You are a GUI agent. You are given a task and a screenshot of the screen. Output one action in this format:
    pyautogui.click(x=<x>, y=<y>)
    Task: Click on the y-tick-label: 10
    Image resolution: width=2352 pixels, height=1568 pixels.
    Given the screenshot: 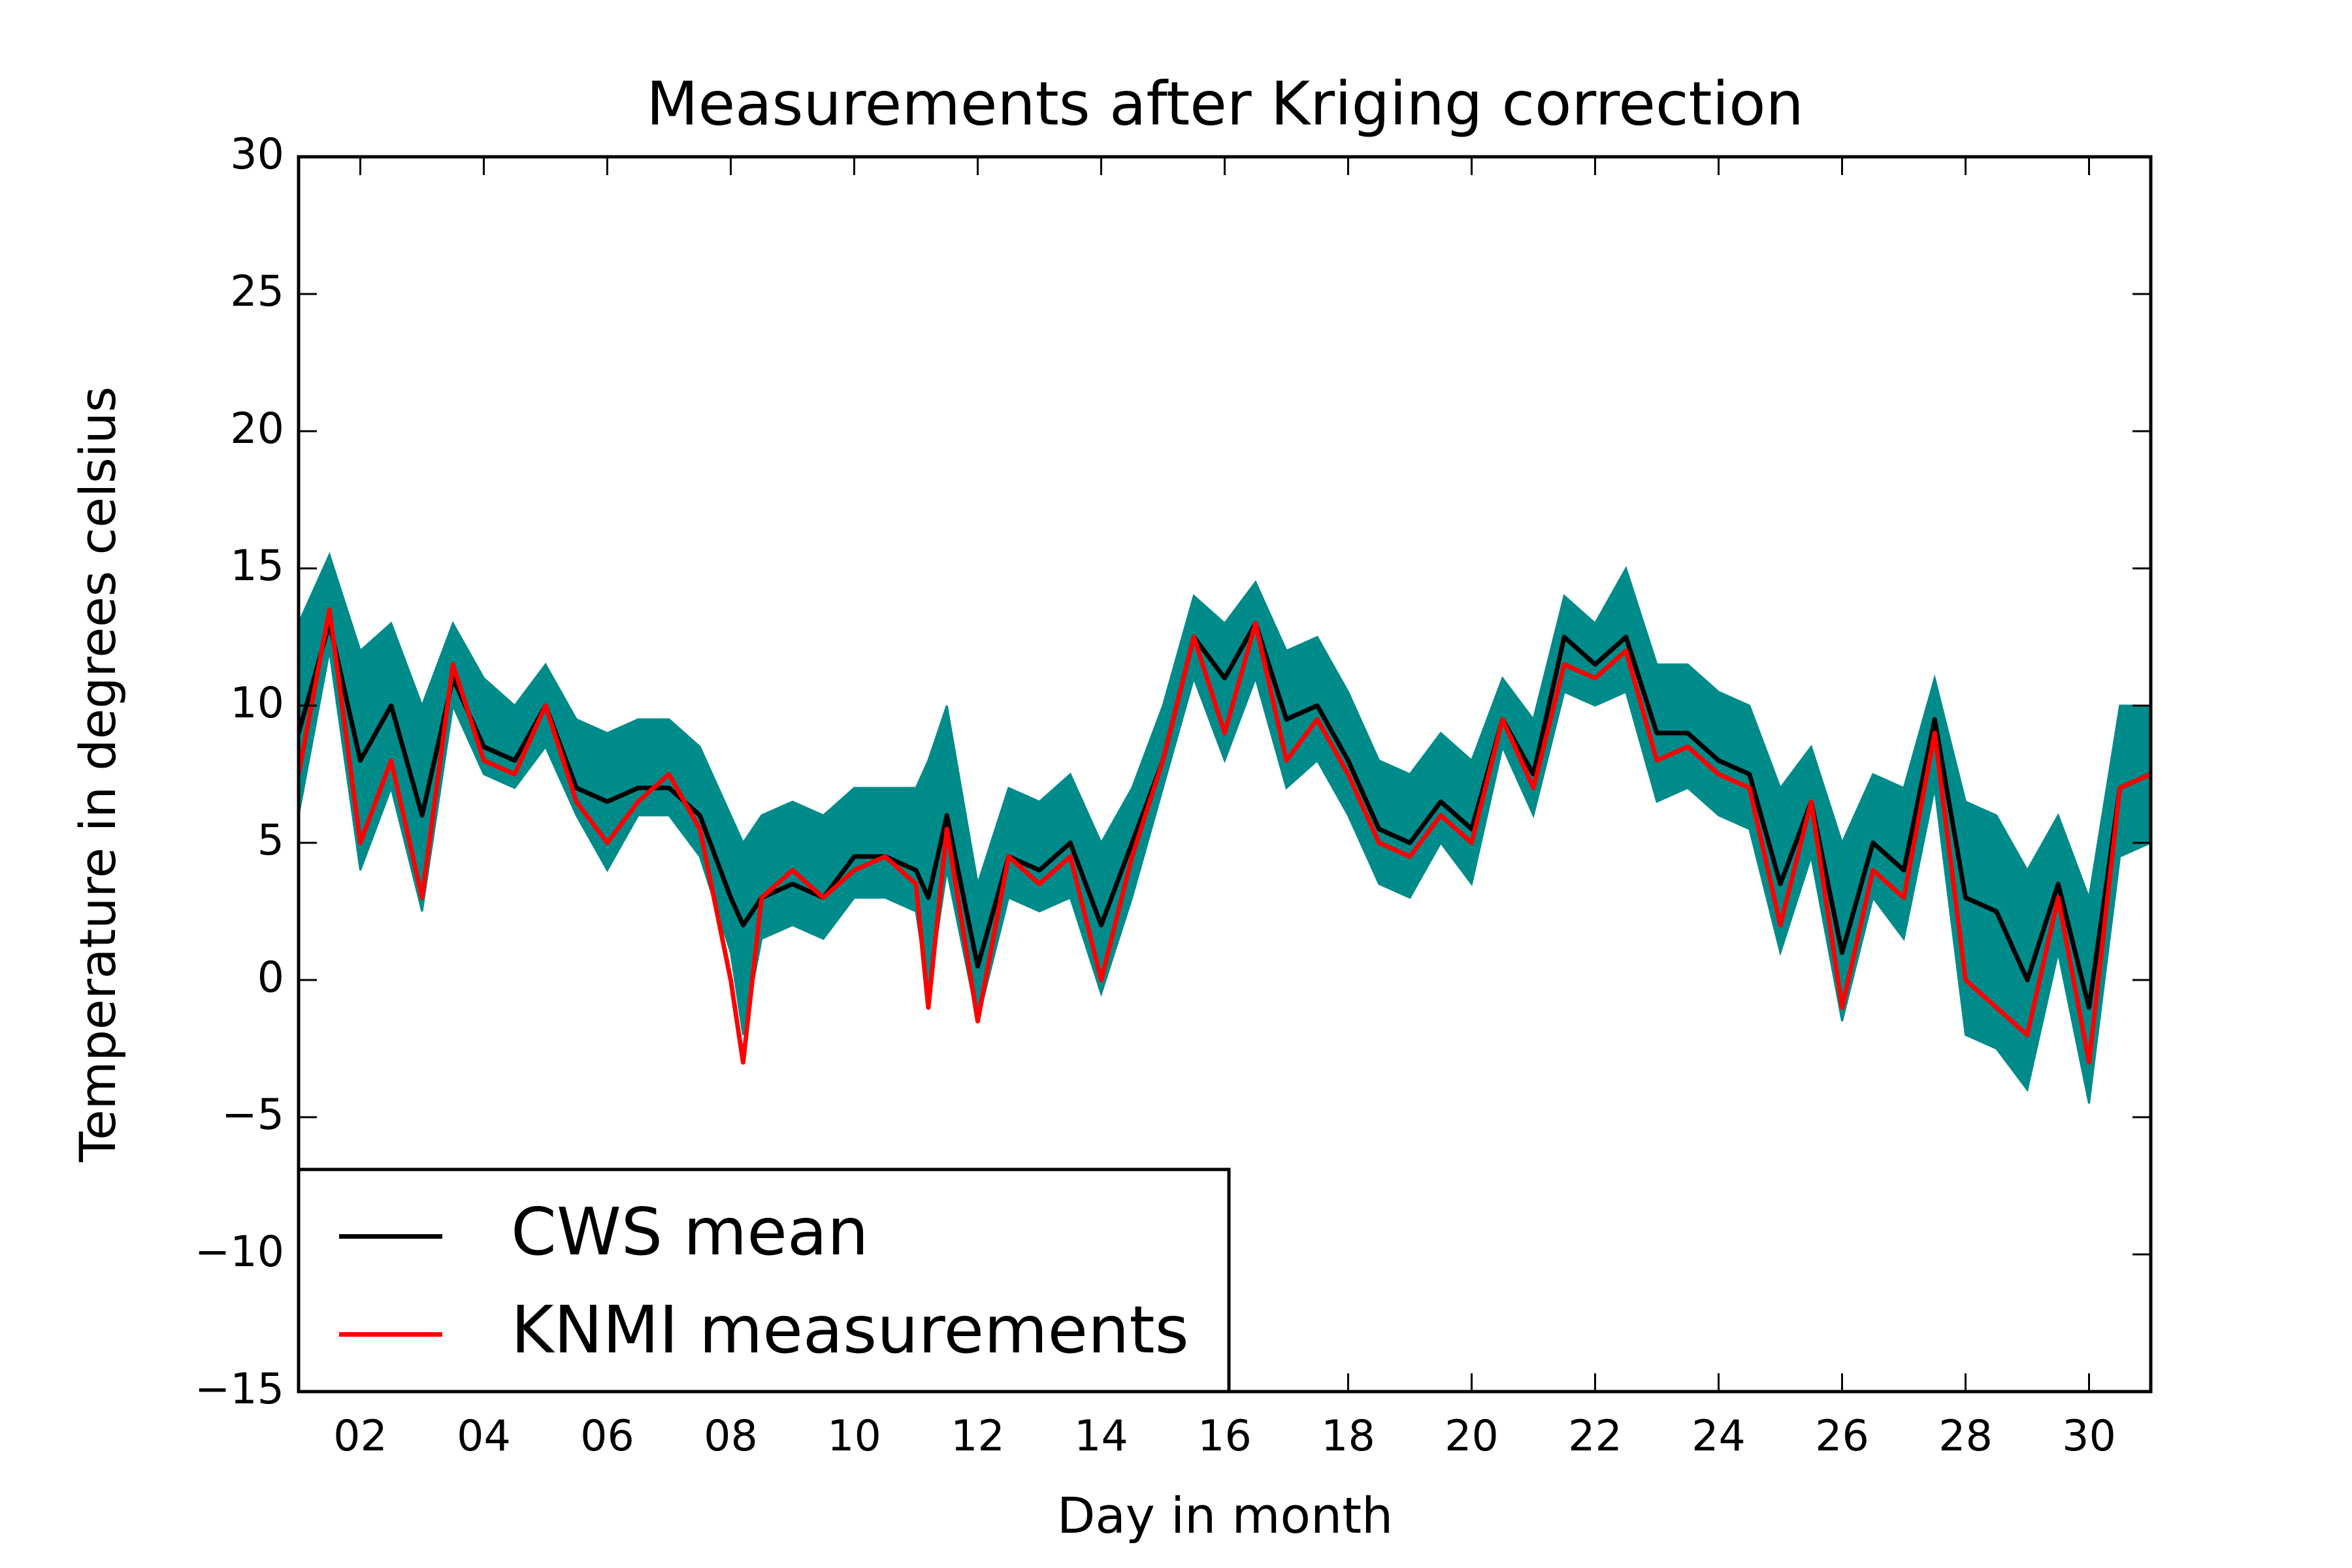 What is the action you would take?
    pyautogui.click(x=257, y=703)
    